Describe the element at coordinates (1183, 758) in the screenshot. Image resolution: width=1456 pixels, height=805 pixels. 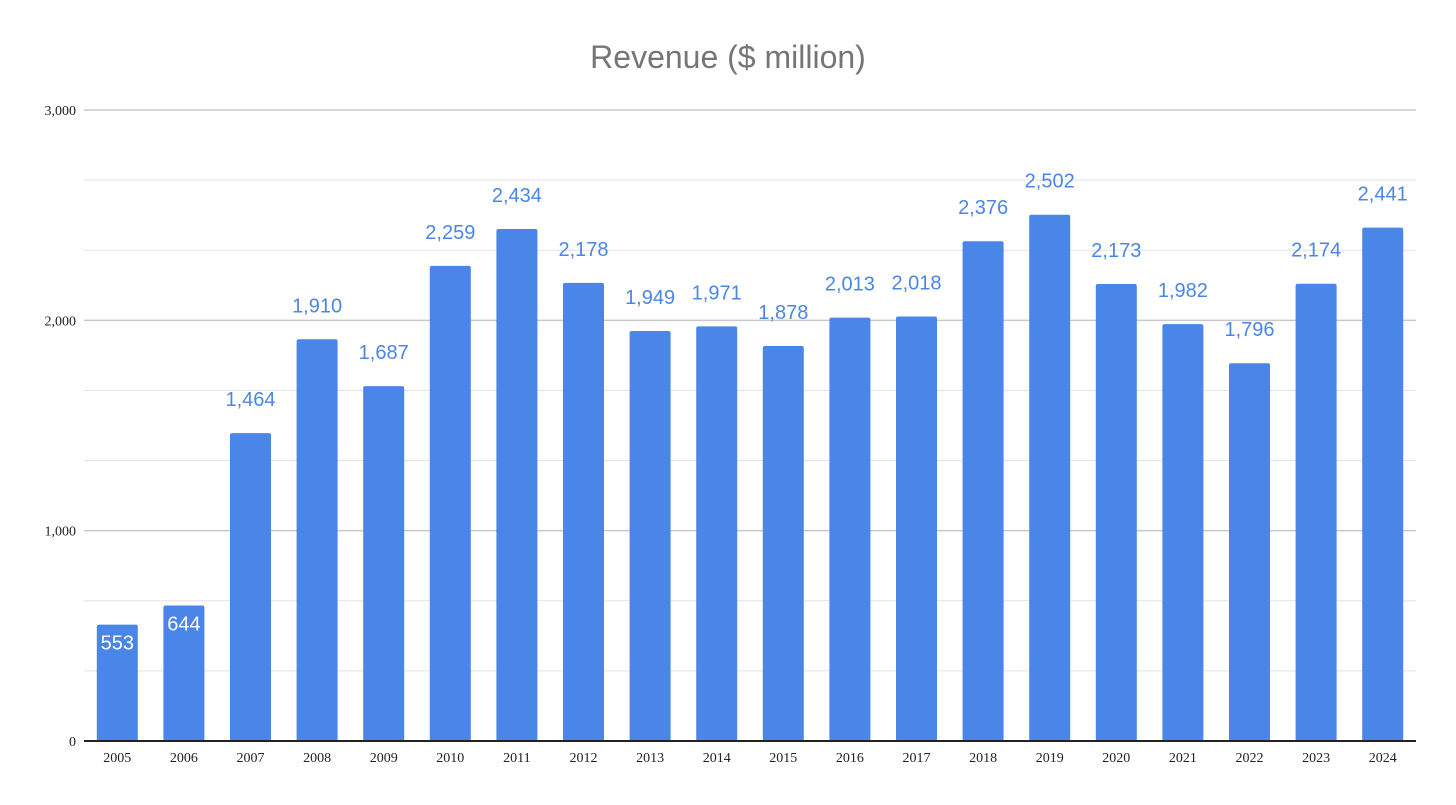
I see `x-tick-label: 2021` at that location.